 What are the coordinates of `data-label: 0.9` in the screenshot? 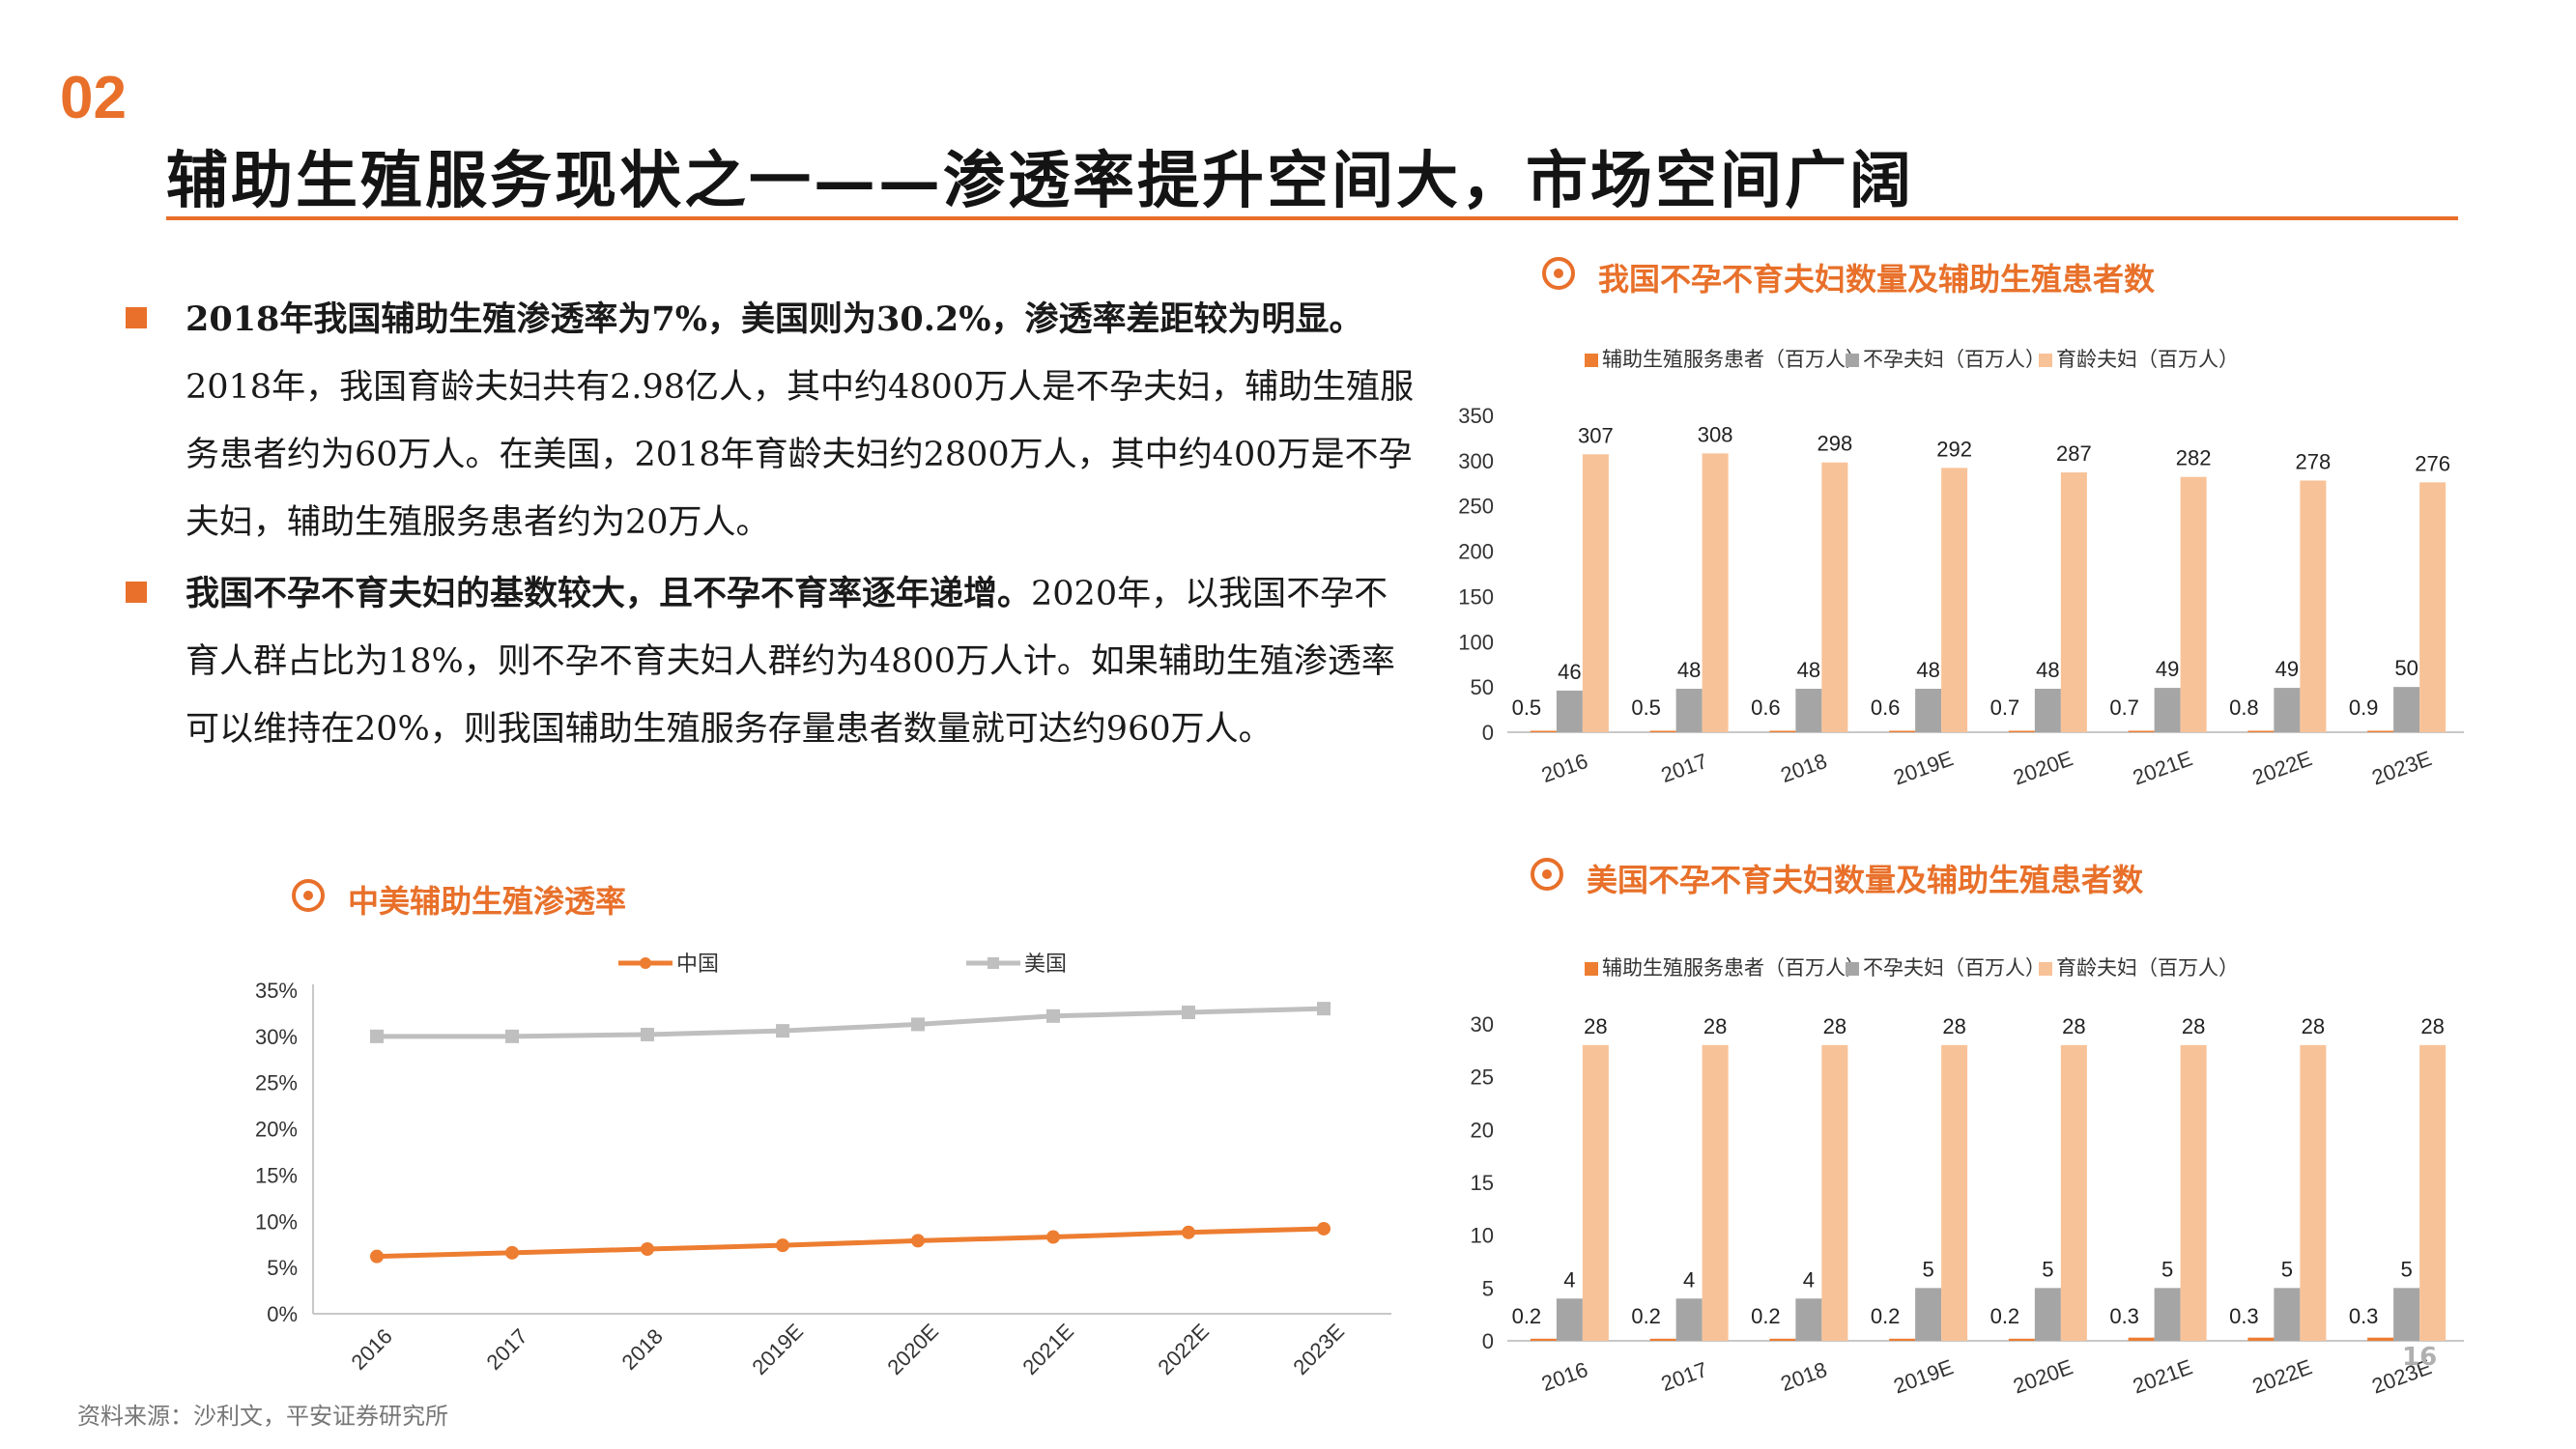 It's located at (2364, 708).